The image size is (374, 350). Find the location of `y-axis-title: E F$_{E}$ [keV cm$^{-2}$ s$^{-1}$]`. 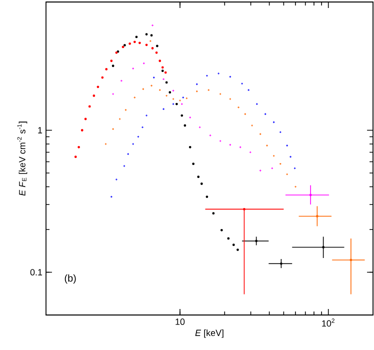

y-axis-title: E F$_{E}$ [keV cm$^{-2}$ s$^{-1}$] is located at coordinates (22, 159).